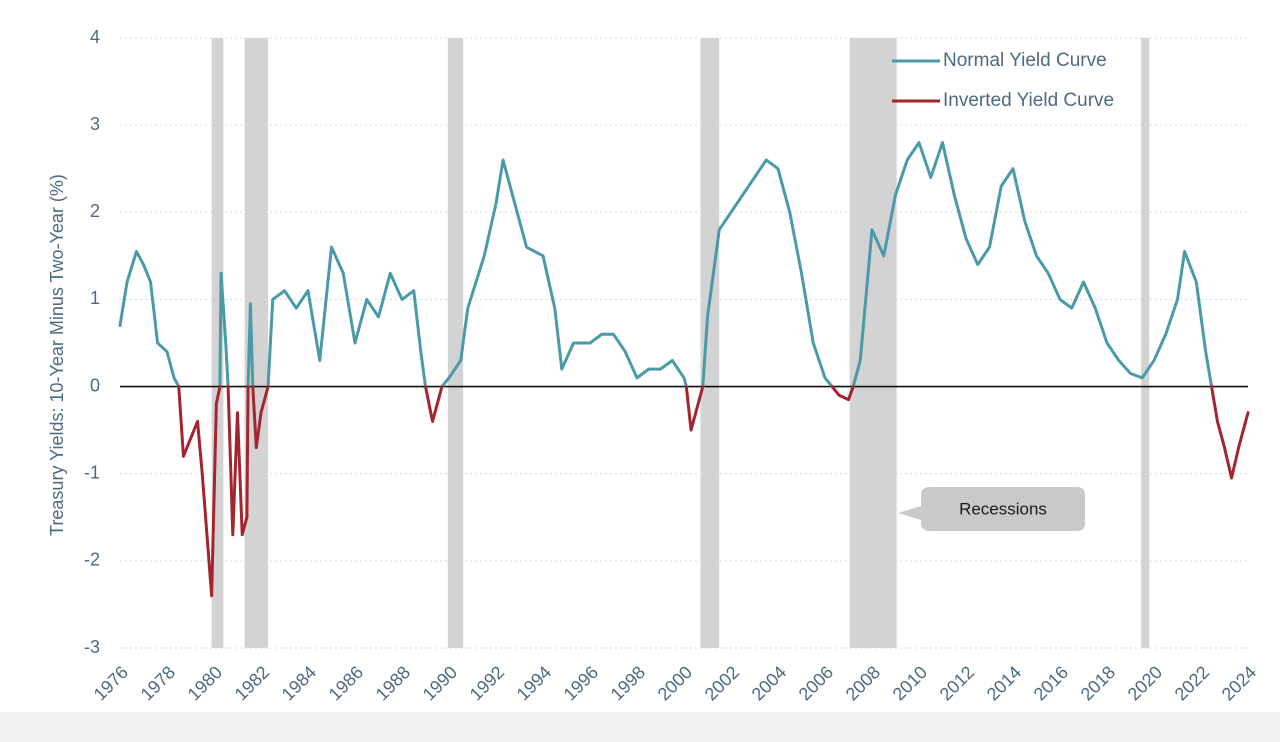 The height and width of the screenshot is (742, 1280). What do you see at coordinates (910, 683) in the screenshot?
I see `x-tick-label: 2010` at bounding box center [910, 683].